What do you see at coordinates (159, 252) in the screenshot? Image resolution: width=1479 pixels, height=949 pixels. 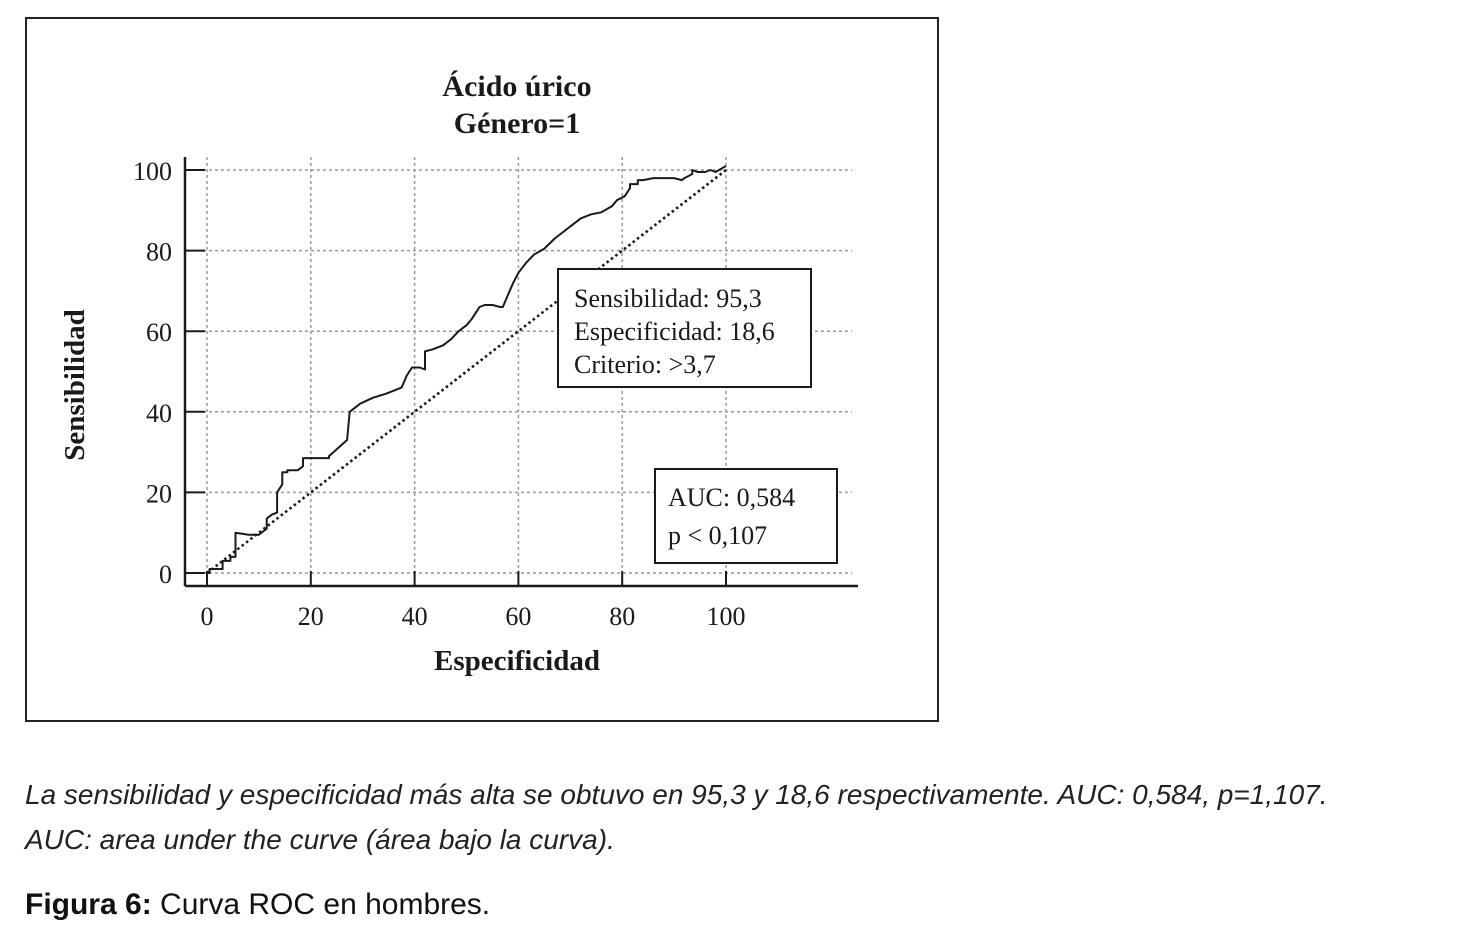 I see `y-tick-label: 80` at bounding box center [159, 252].